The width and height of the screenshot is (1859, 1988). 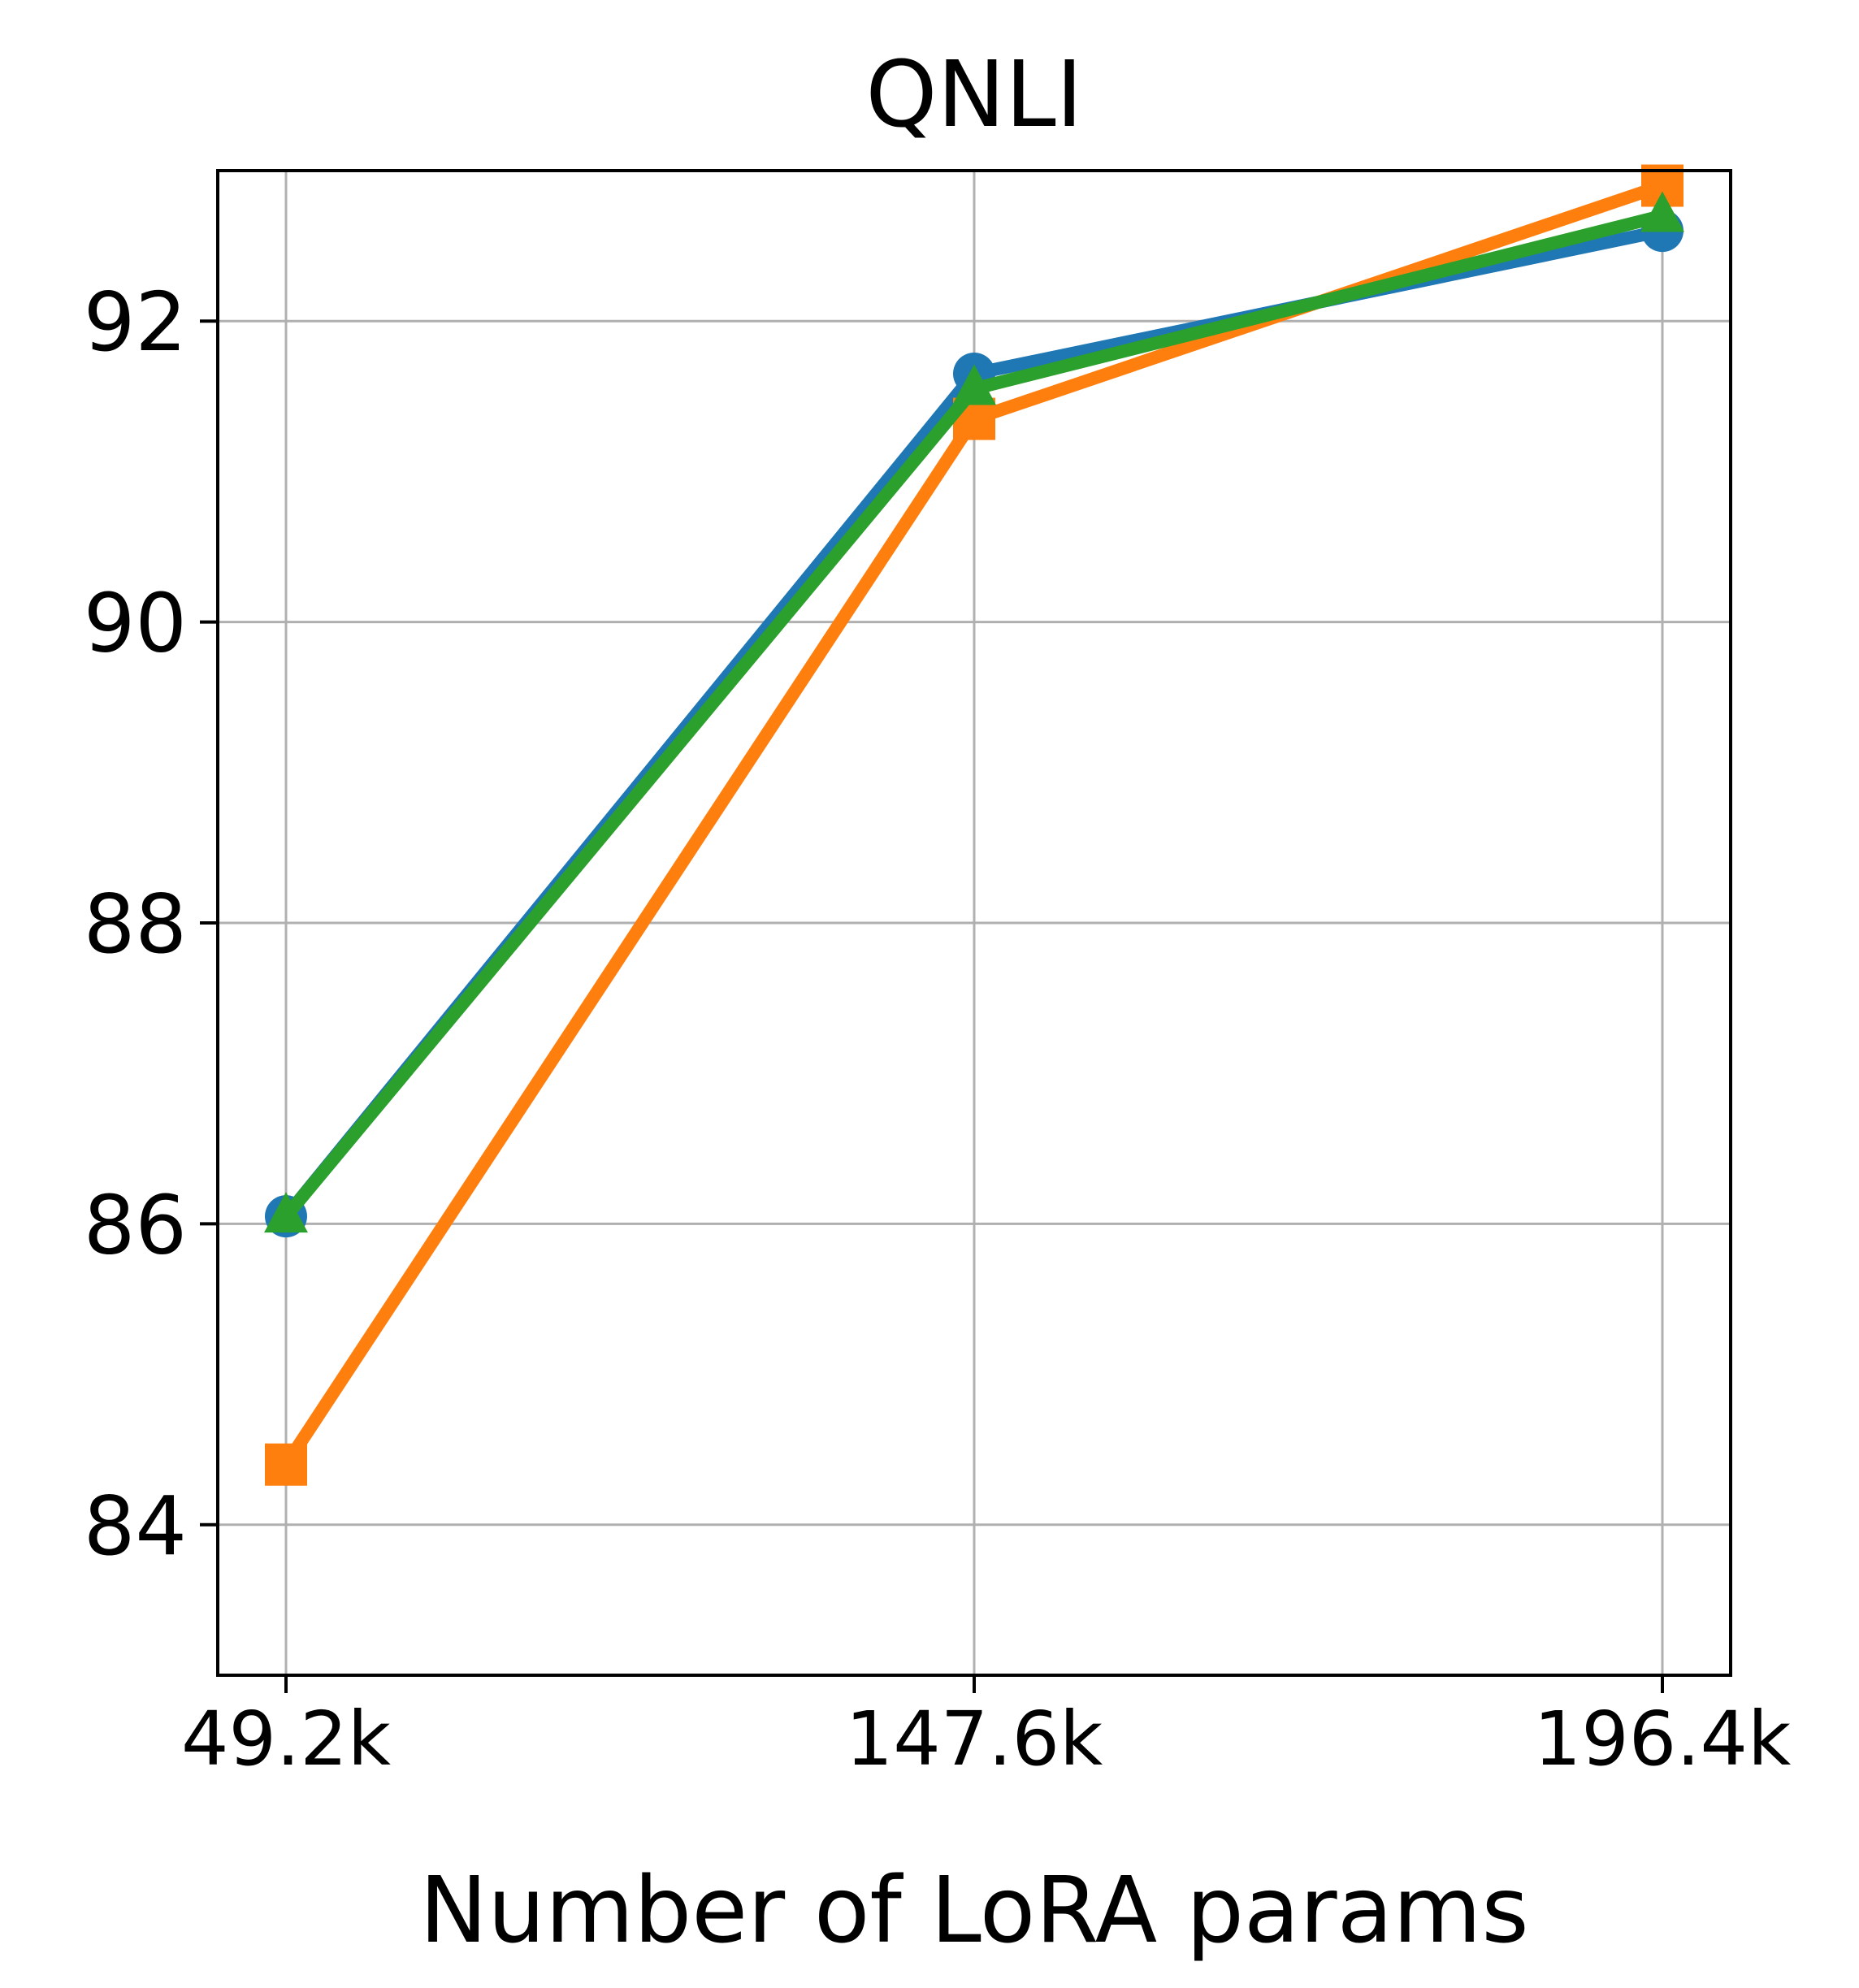 What do you see at coordinates (135, 1526) in the screenshot?
I see `y-tick-label: 84` at bounding box center [135, 1526].